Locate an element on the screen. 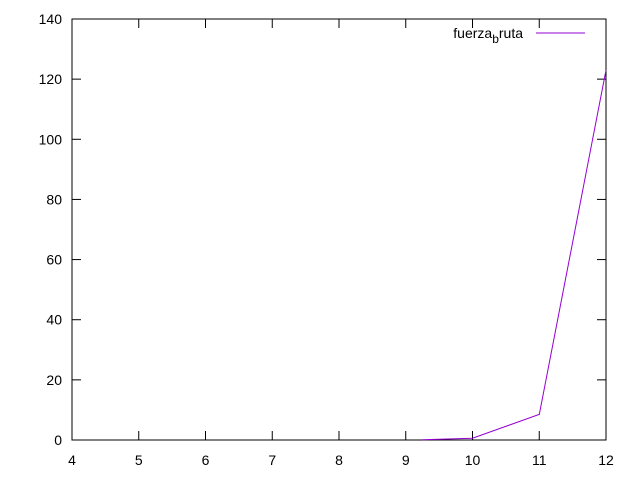 Image resolution: width=640 pixels, height=480 pixels. x-tick-label: 4 is located at coordinates (72, 460).